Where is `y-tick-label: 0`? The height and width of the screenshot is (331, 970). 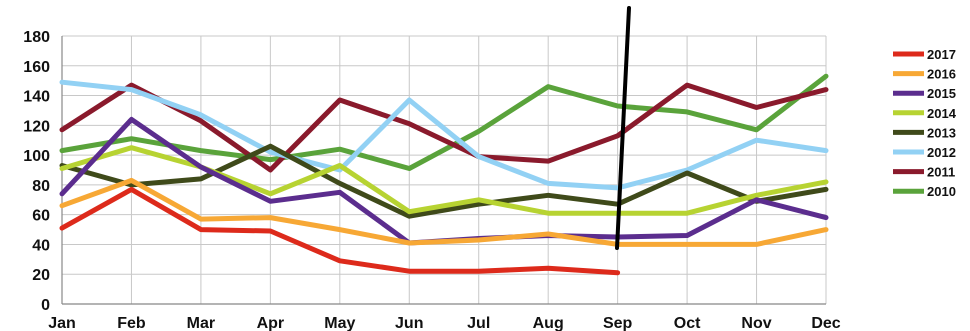 y-tick-label: 0 is located at coordinates (45, 305).